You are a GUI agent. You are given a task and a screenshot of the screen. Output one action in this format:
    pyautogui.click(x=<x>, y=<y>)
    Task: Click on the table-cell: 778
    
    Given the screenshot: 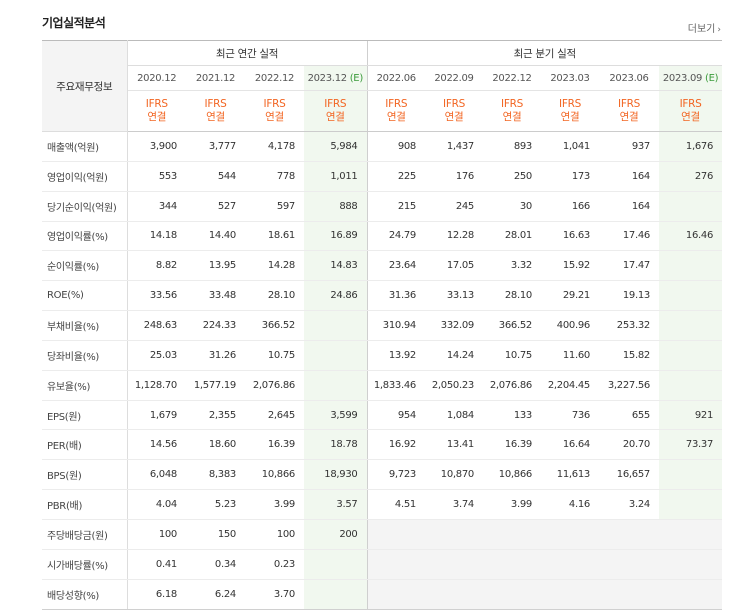 What is the action you would take?
    pyautogui.click(x=274, y=176)
    